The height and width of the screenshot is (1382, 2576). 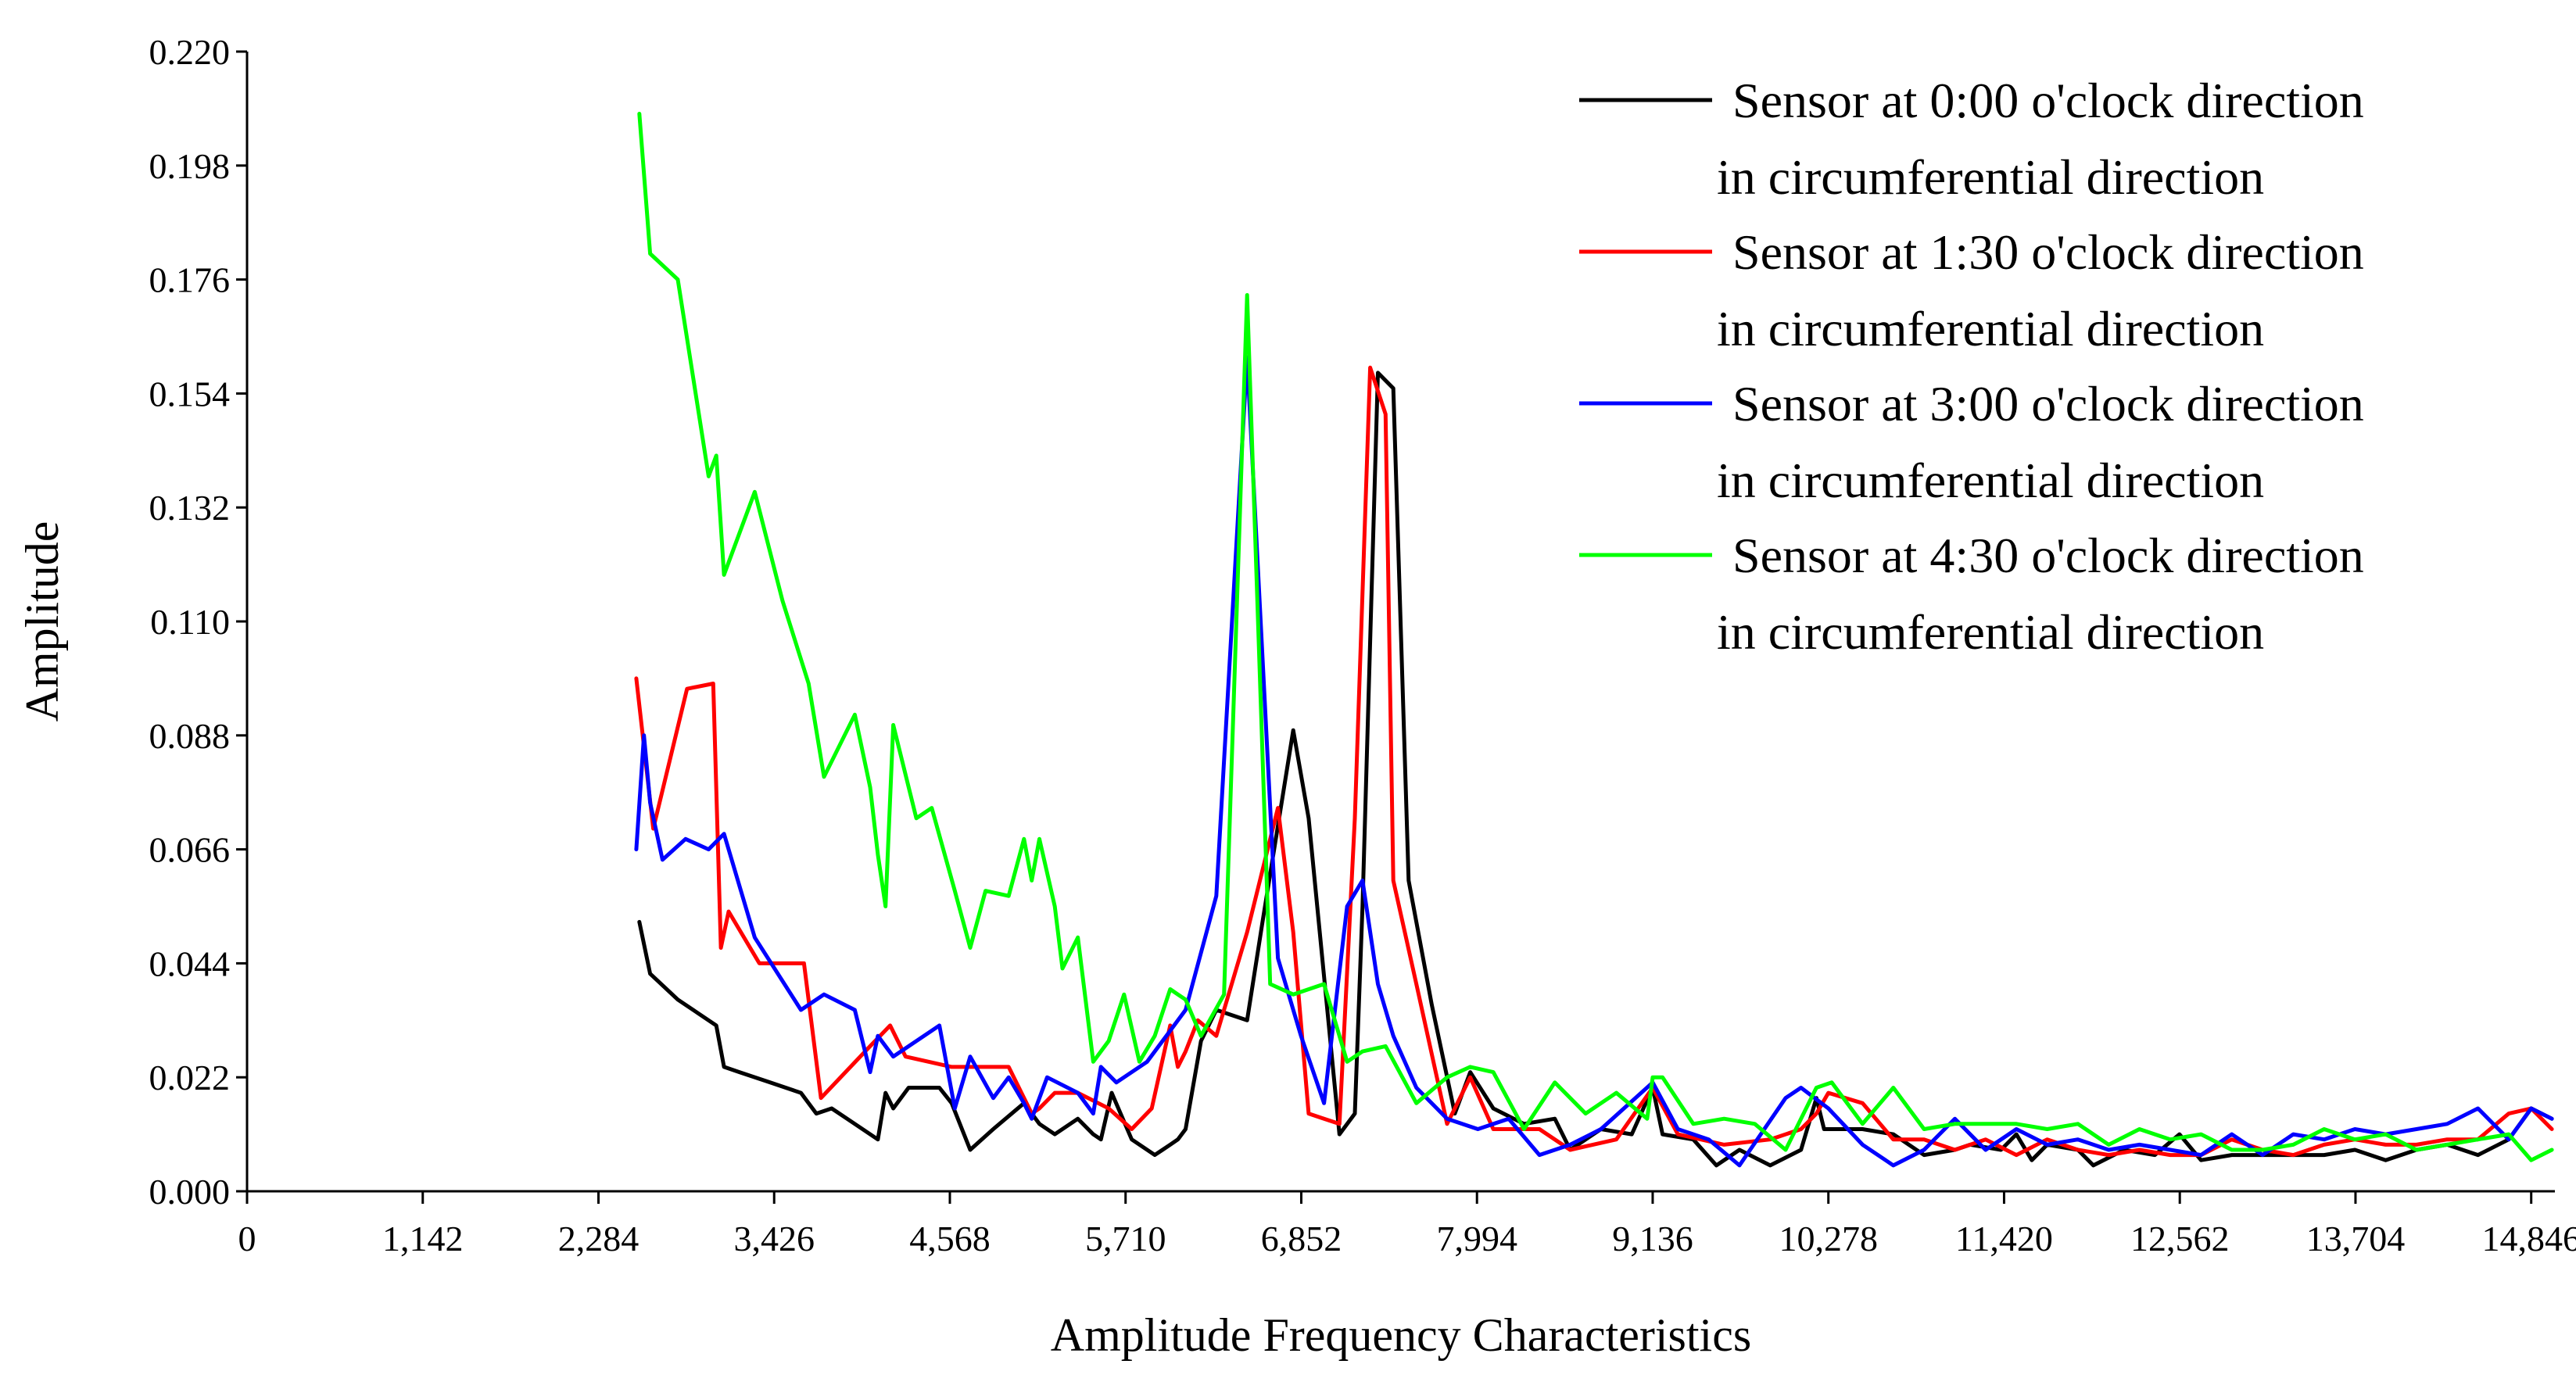 I want to click on x-tick-label: 12,562, so click(x=2180, y=1238).